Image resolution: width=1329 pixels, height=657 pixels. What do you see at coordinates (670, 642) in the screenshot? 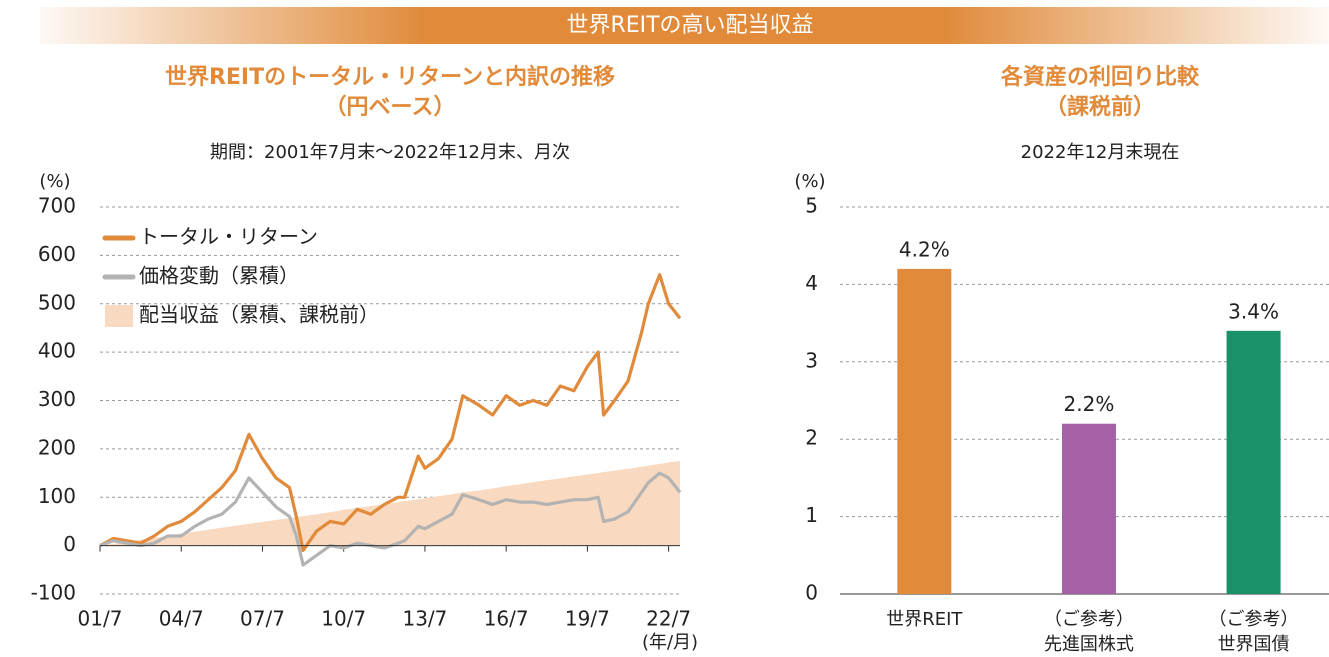
I see `x-axis-label: (年/月)` at bounding box center [670, 642].